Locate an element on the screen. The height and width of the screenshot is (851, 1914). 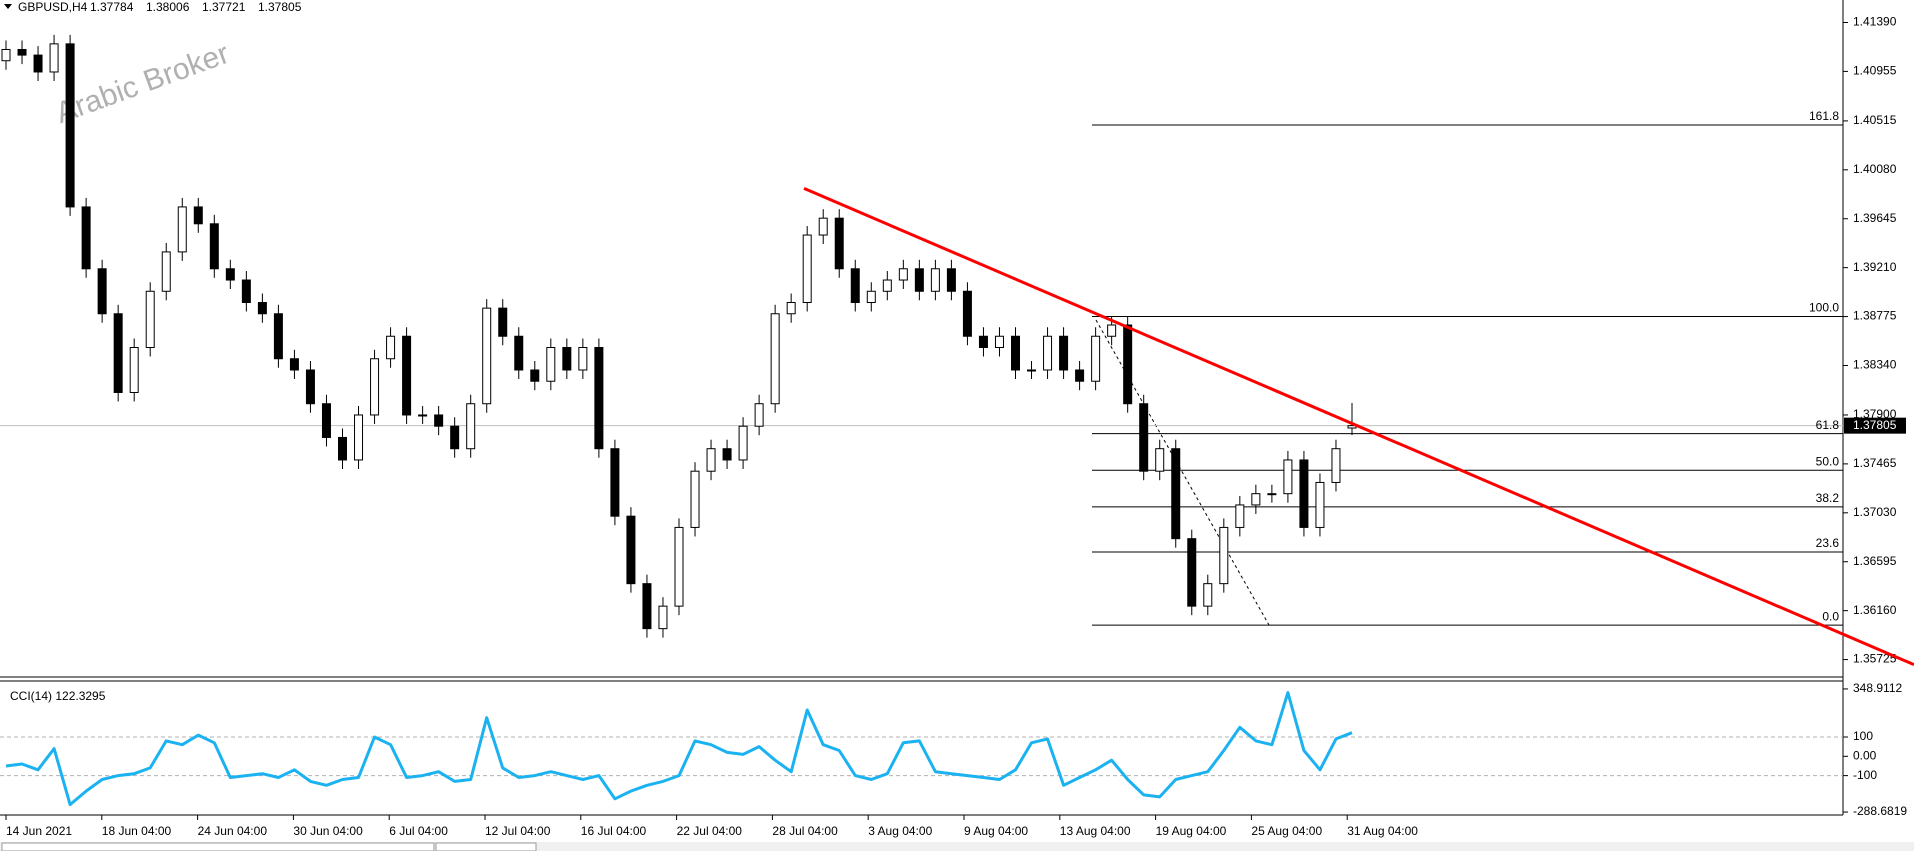
x-tick-label: 12 Jul 04:00 is located at coordinates (518, 831).